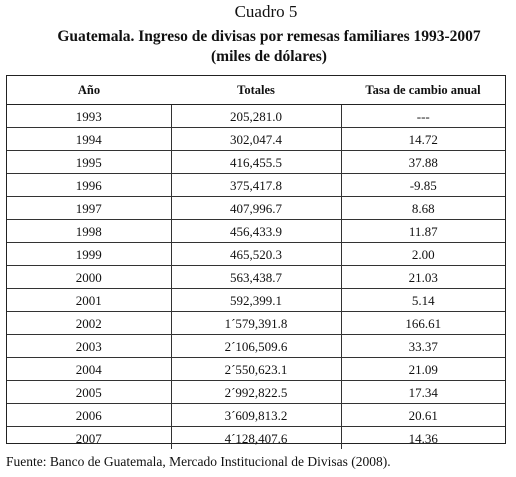 This screenshot has height=477, width=516. I want to click on table-row: 1994 302,047.4 14.72, so click(256, 139).